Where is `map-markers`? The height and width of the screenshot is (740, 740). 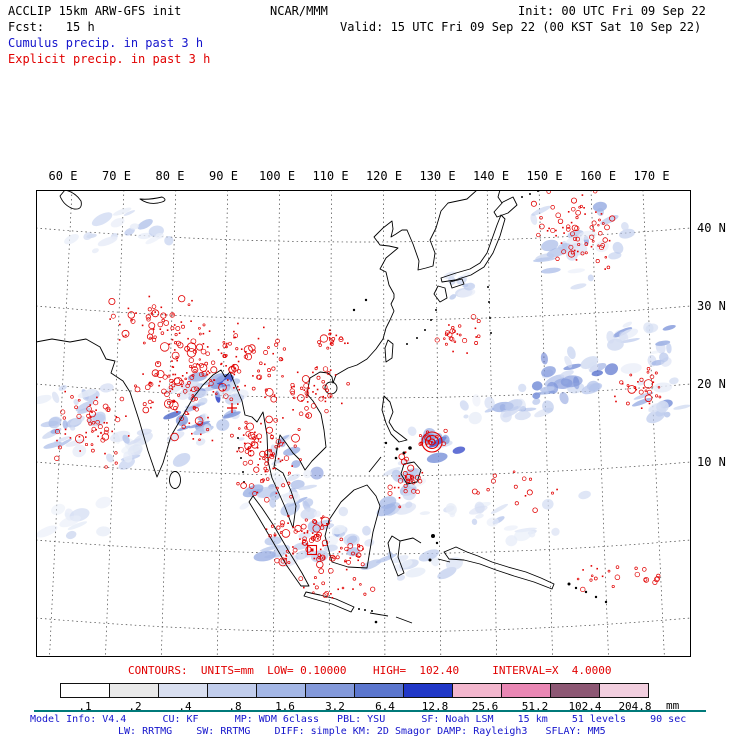
map-markers is located at coordinates (335, 479).